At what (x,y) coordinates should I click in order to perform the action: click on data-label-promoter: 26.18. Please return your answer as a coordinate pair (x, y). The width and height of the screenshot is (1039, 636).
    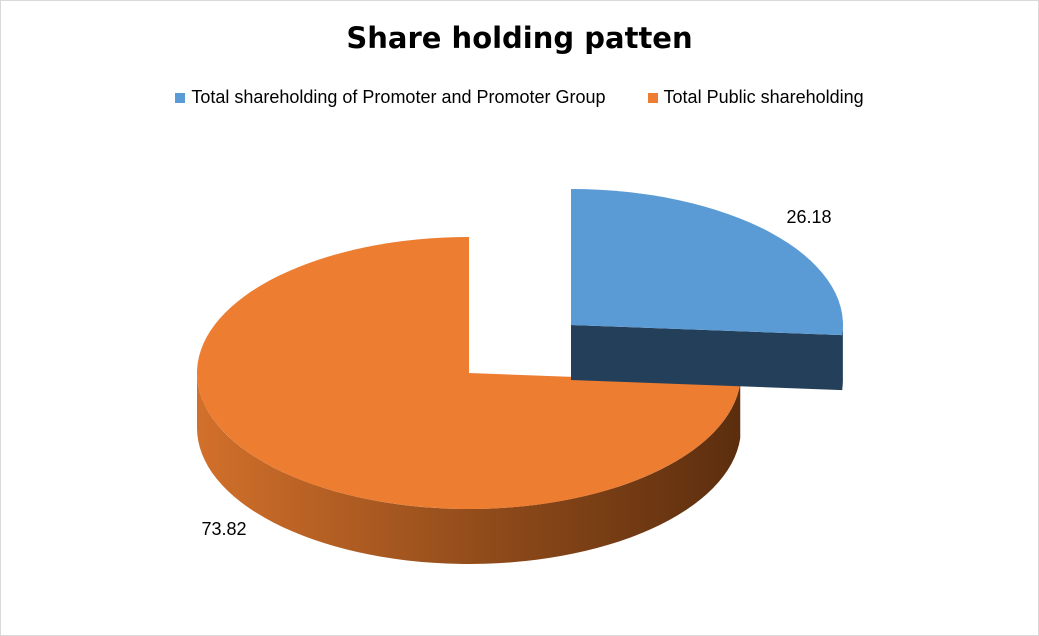
    Looking at the image, I should click on (808, 217).